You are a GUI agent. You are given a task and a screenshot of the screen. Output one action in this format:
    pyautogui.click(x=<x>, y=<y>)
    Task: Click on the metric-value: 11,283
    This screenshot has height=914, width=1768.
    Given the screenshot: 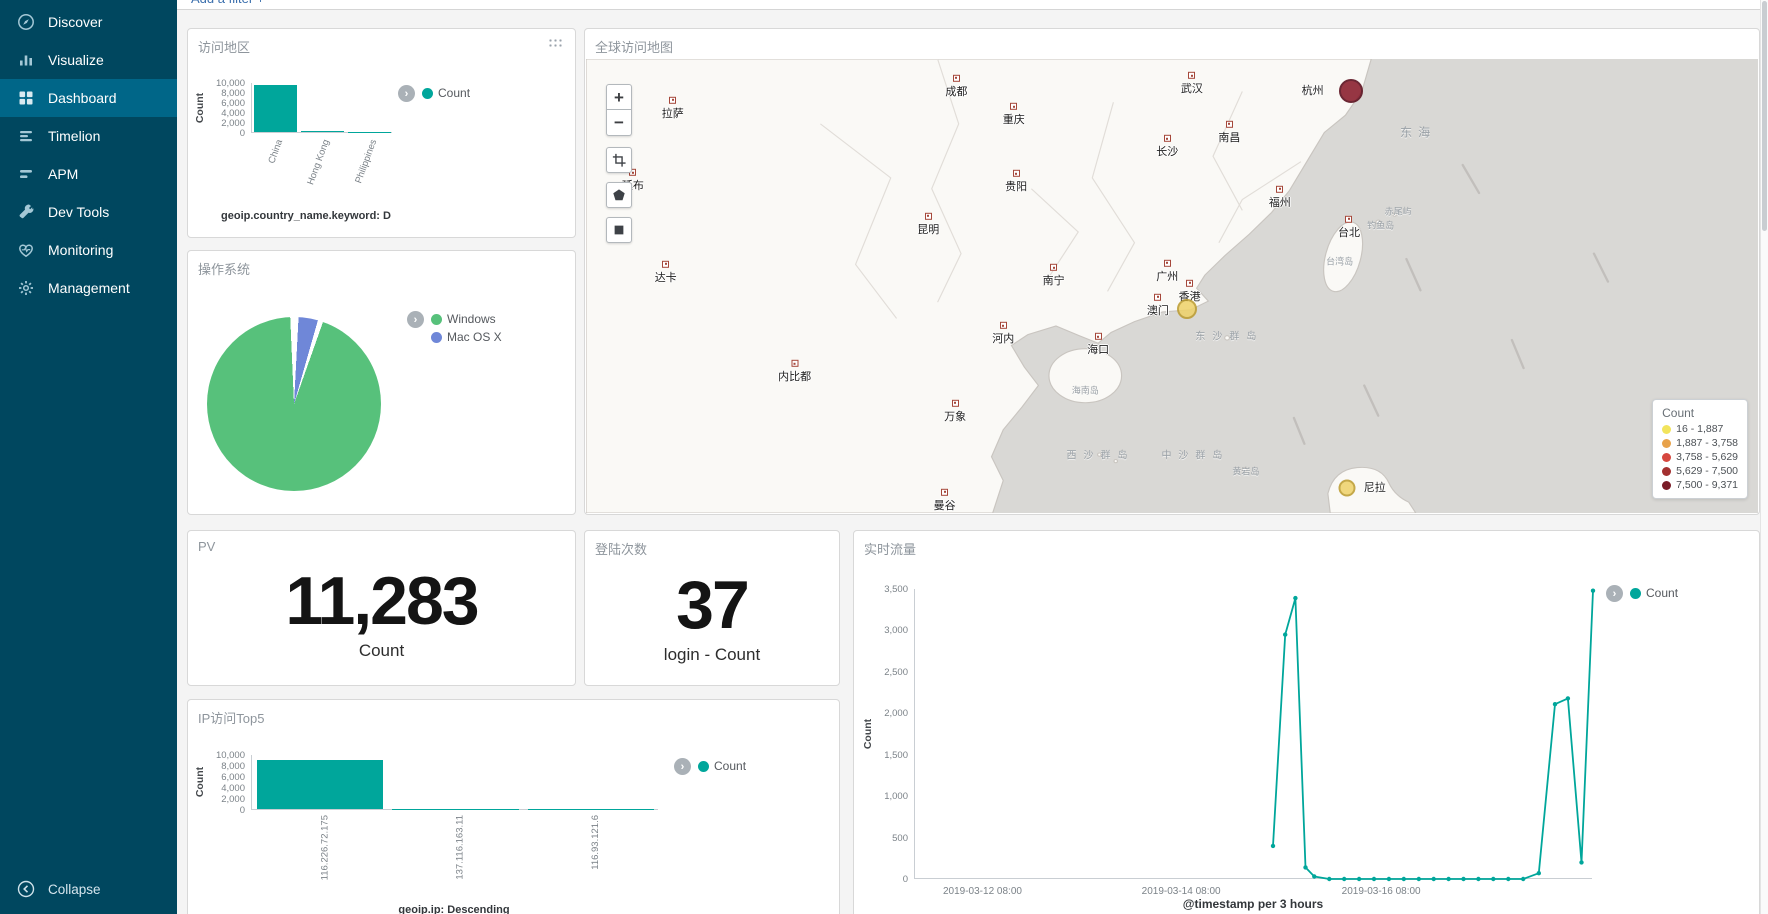 What is the action you would take?
    pyautogui.click(x=382, y=601)
    